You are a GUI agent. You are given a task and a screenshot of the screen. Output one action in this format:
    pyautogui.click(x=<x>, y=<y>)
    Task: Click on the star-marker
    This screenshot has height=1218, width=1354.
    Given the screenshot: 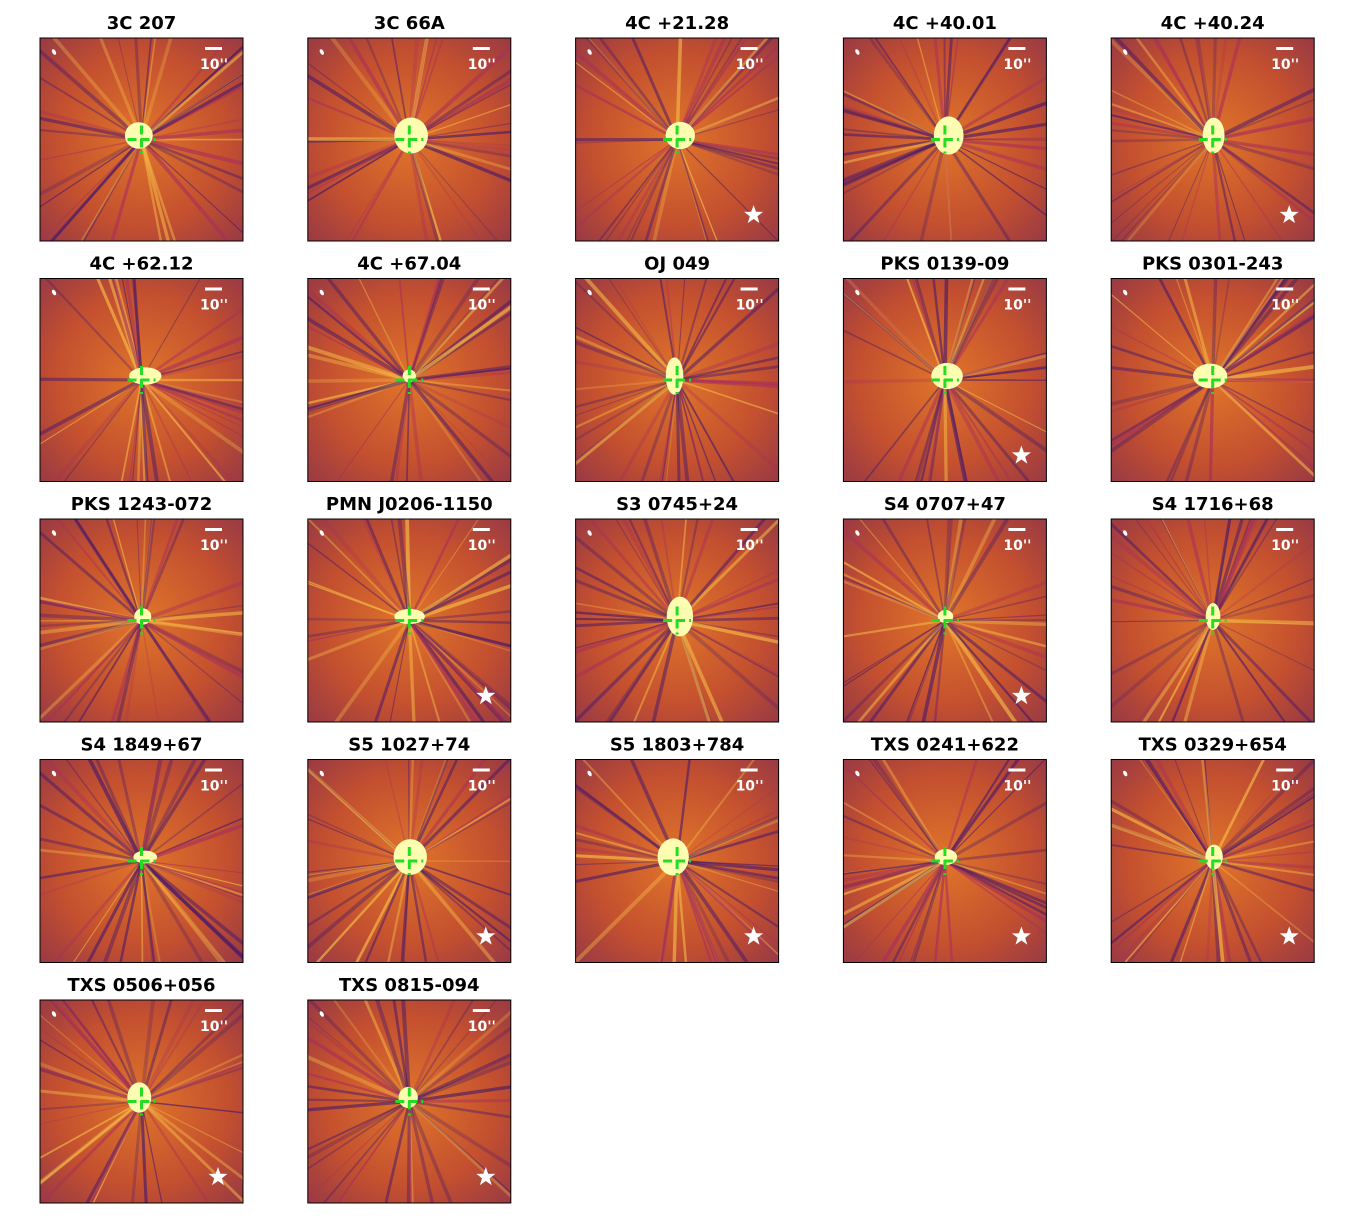 What is the action you would take?
    pyautogui.click(x=1289, y=935)
    